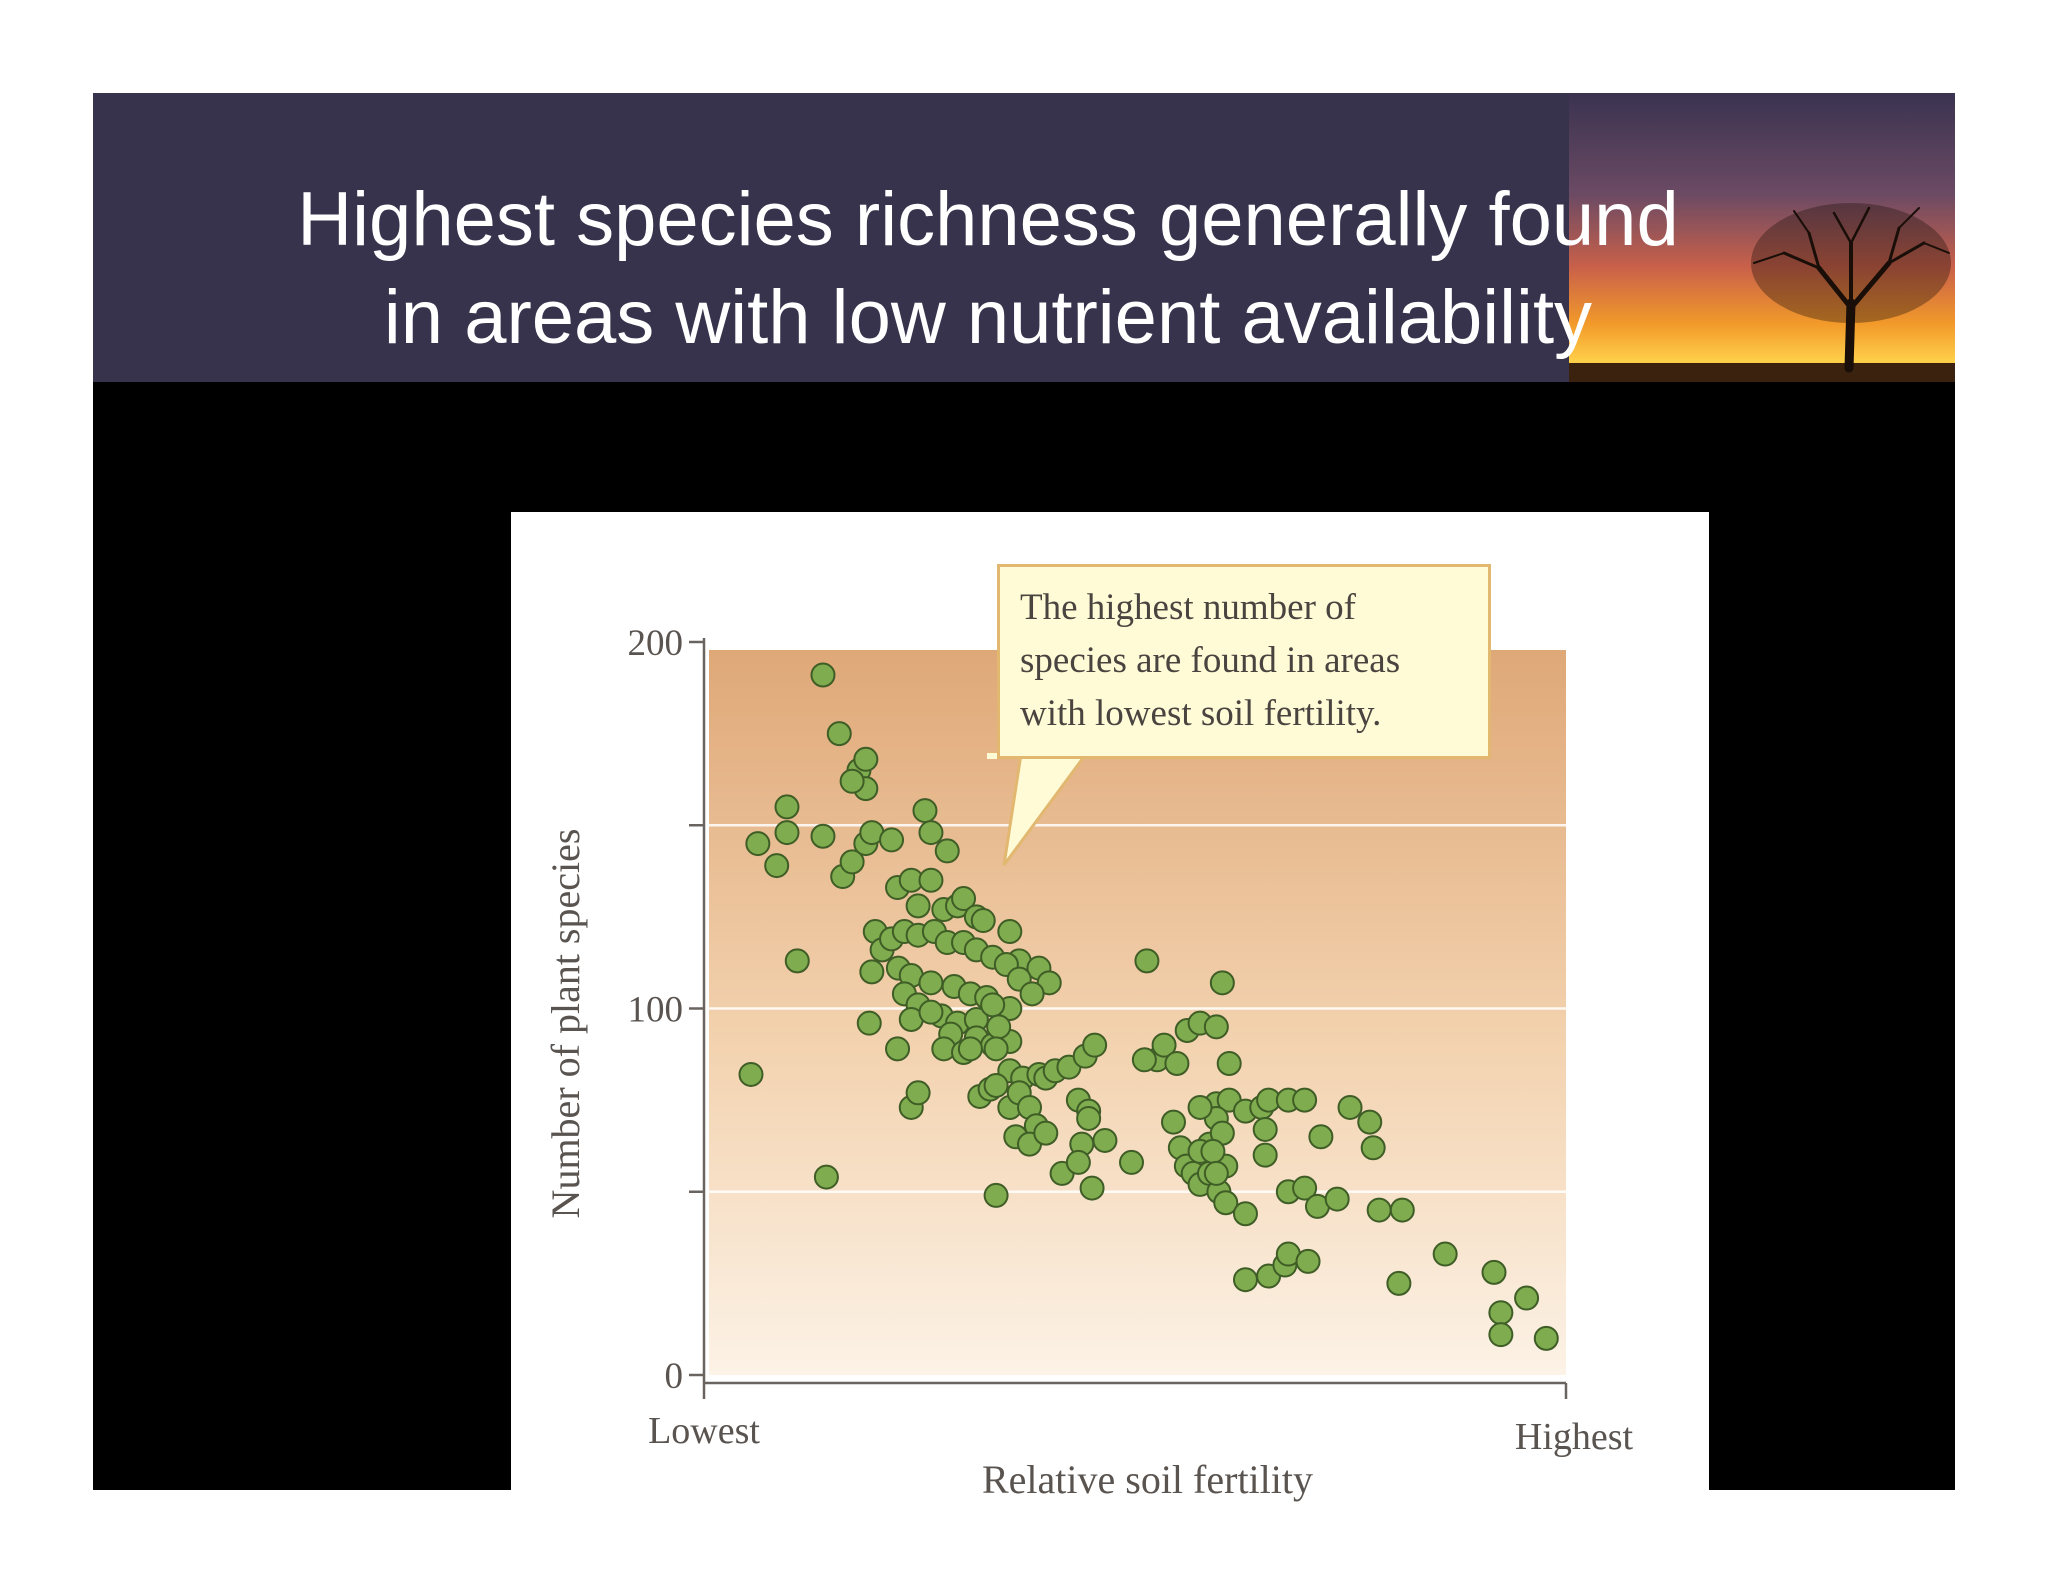 The image size is (2048, 1582). I want to click on slide-title-line-2: in areas with low nutrient availability, so click(988, 317).